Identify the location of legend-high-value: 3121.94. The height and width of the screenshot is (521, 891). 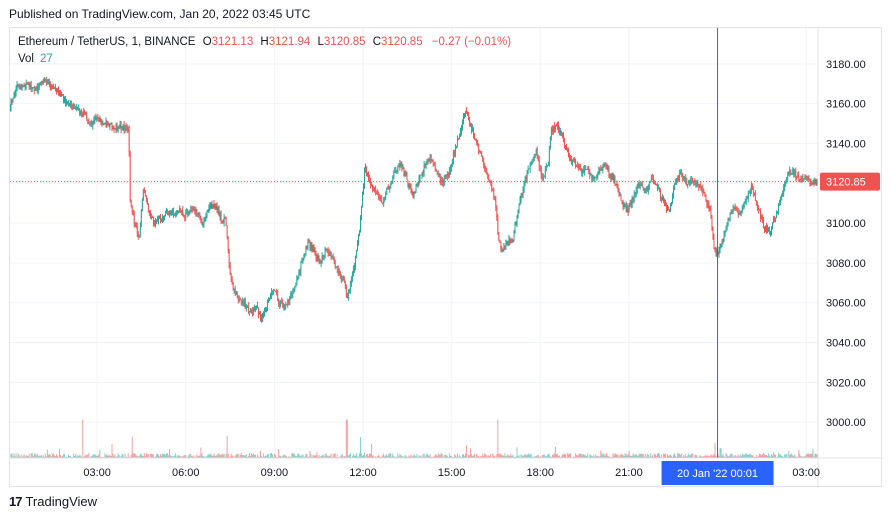
(289, 42).